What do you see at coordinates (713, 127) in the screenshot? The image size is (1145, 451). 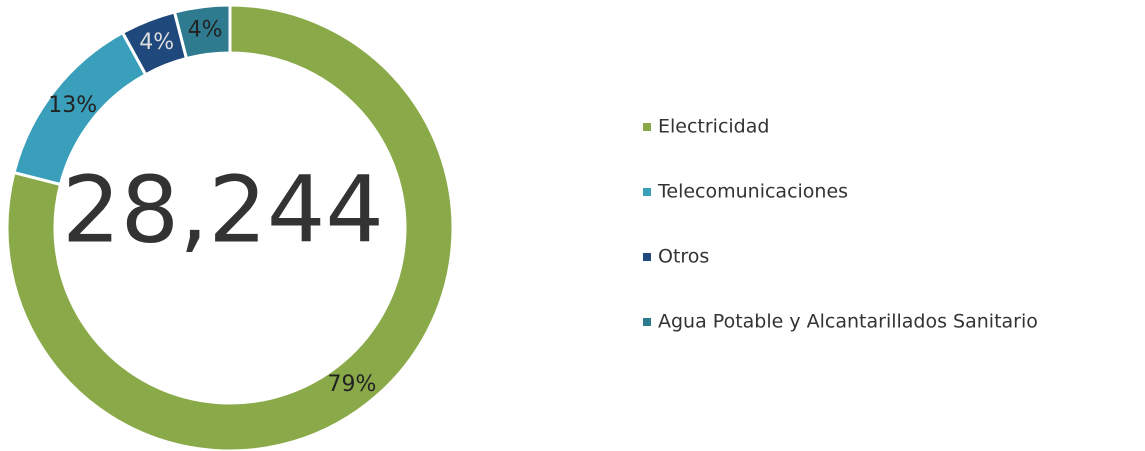 I see `legend-label: Electricidad` at bounding box center [713, 127].